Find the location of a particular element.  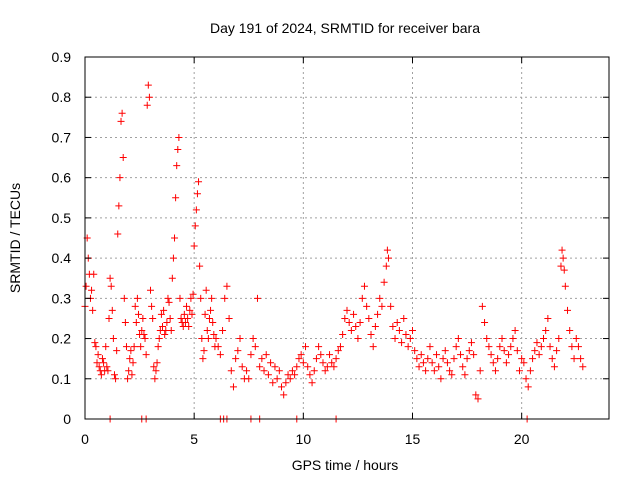

x-axis-title: GPS time / hours is located at coordinates (345, 465).